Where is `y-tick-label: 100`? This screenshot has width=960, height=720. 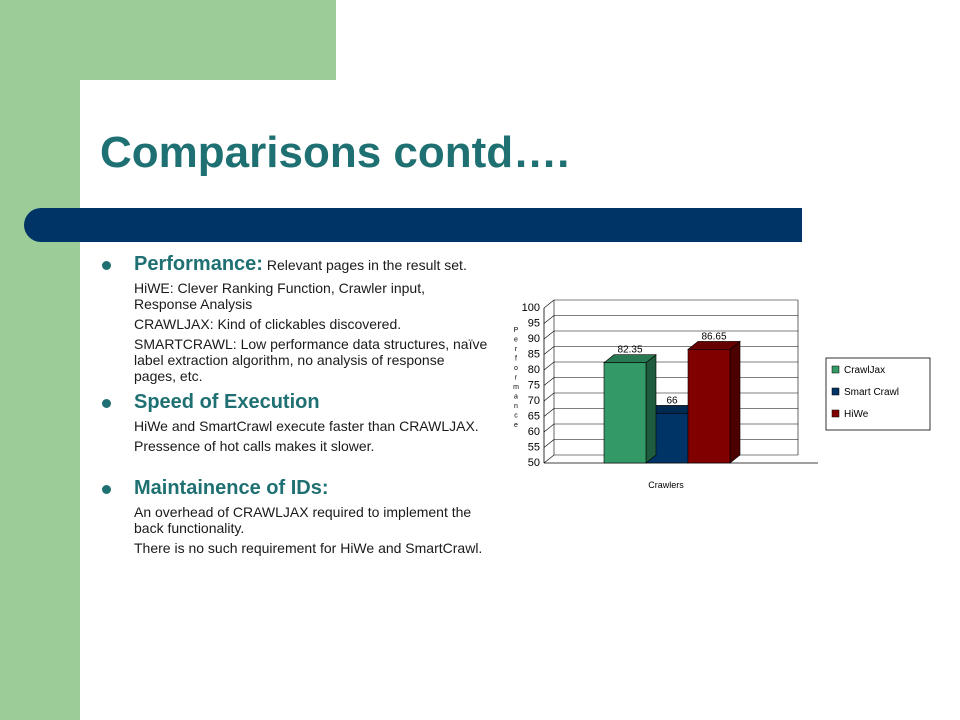
y-tick-label: 100 is located at coordinates (531, 308).